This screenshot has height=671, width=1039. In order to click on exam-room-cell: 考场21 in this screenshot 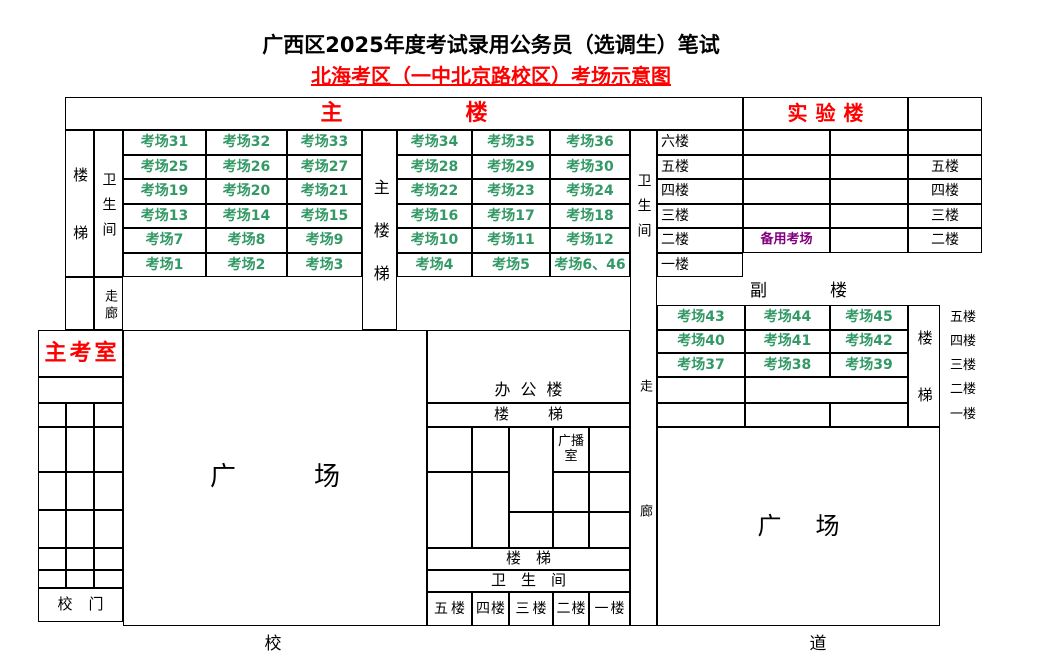, I will do `click(324, 191)`.